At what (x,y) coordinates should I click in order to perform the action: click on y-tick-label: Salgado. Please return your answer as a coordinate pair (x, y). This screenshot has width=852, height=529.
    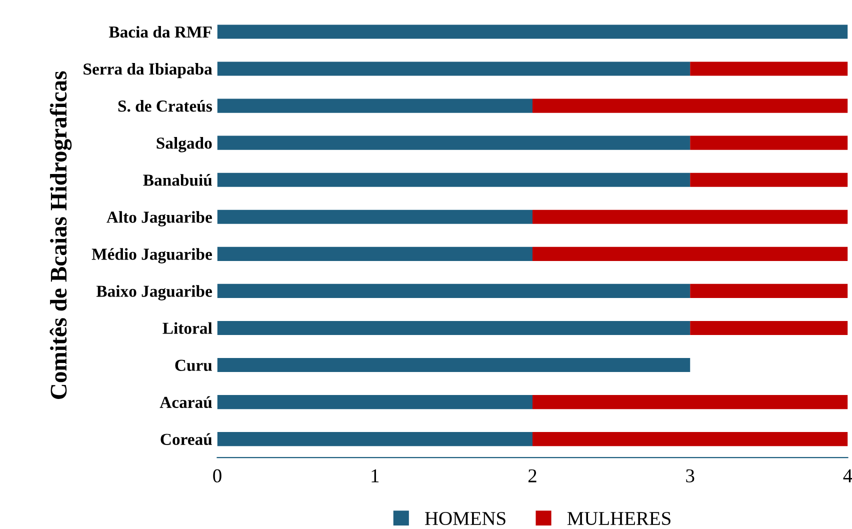
    Looking at the image, I should click on (184, 144).